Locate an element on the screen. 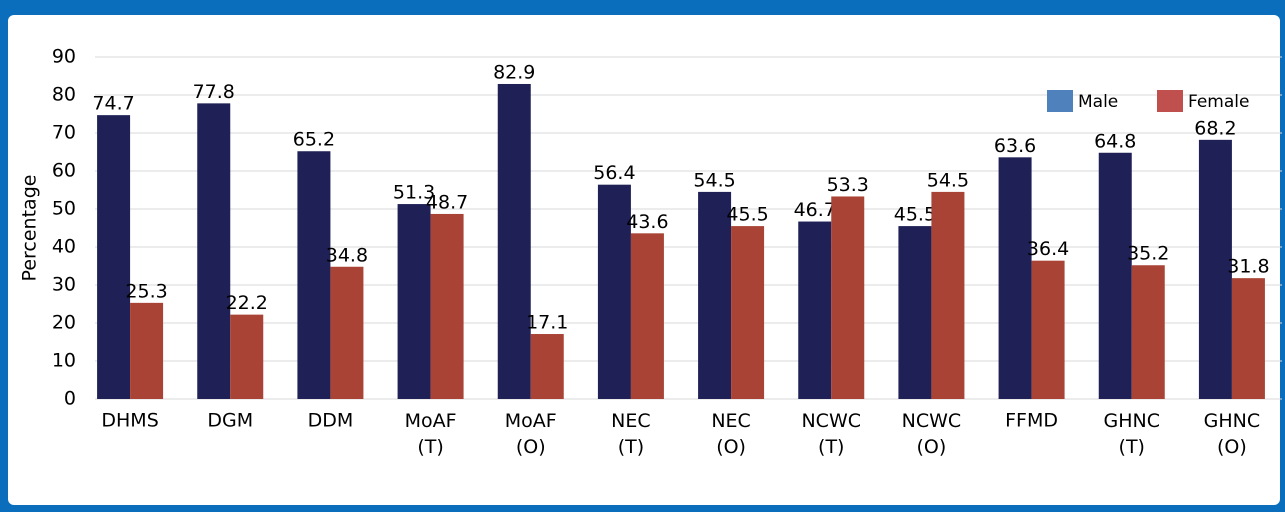 This screenshot has height=512, width=1285. data-label: 31.8 is located at coordinates (1248, 267).